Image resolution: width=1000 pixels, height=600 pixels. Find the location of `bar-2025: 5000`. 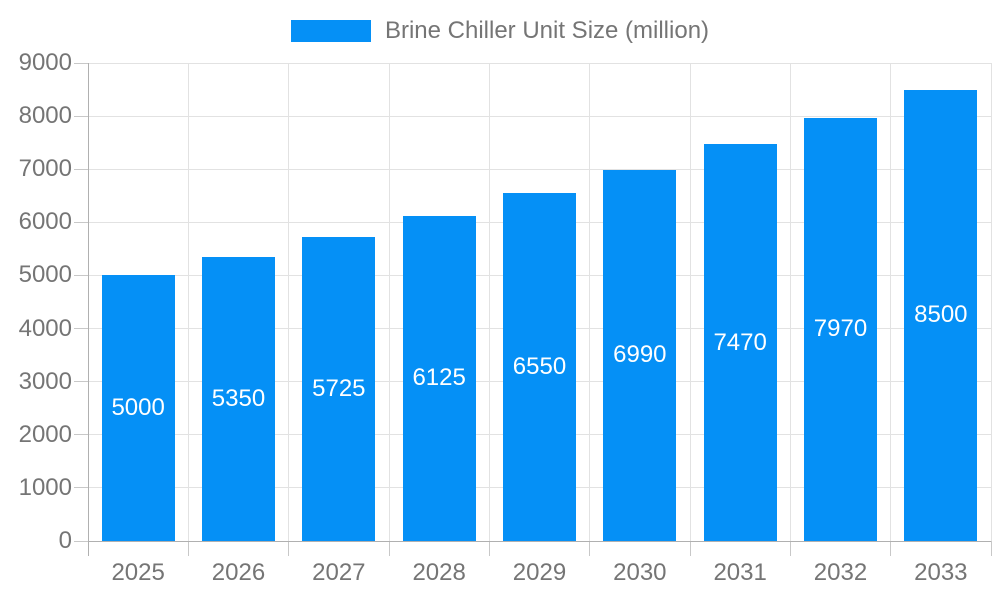

bar-2025: 5000 is located at coordinates (138, 408).